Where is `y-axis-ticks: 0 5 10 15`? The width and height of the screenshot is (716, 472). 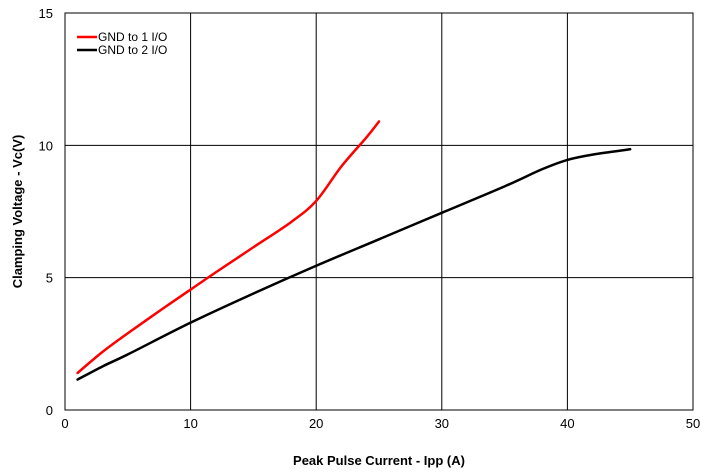
y-axis-ticks: 0 5 10 15 is located at coordinates (46, 212).